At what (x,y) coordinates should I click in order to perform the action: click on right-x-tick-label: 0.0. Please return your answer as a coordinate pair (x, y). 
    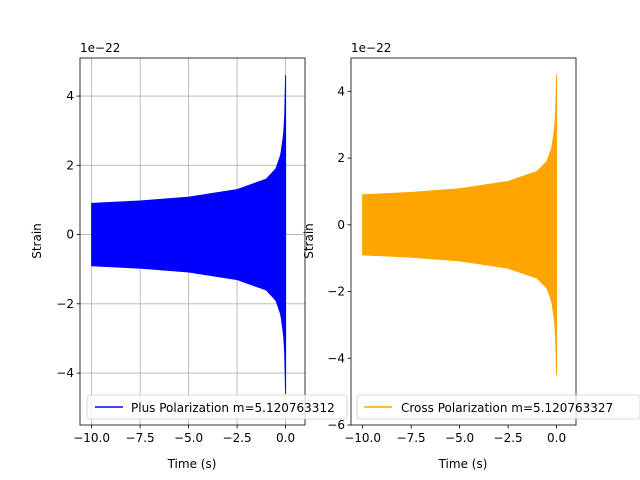
    Looking at the image, I should click on (556, 438).